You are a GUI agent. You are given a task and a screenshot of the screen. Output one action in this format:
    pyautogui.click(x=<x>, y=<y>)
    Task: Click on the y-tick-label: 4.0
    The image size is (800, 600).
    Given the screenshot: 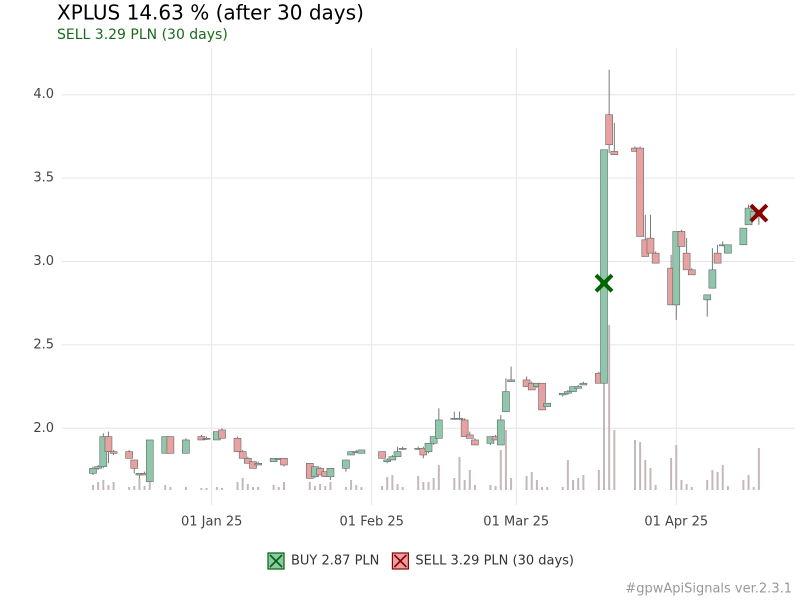 What is the action you would take?
    pyautogui.click(x=43, y=94)
    